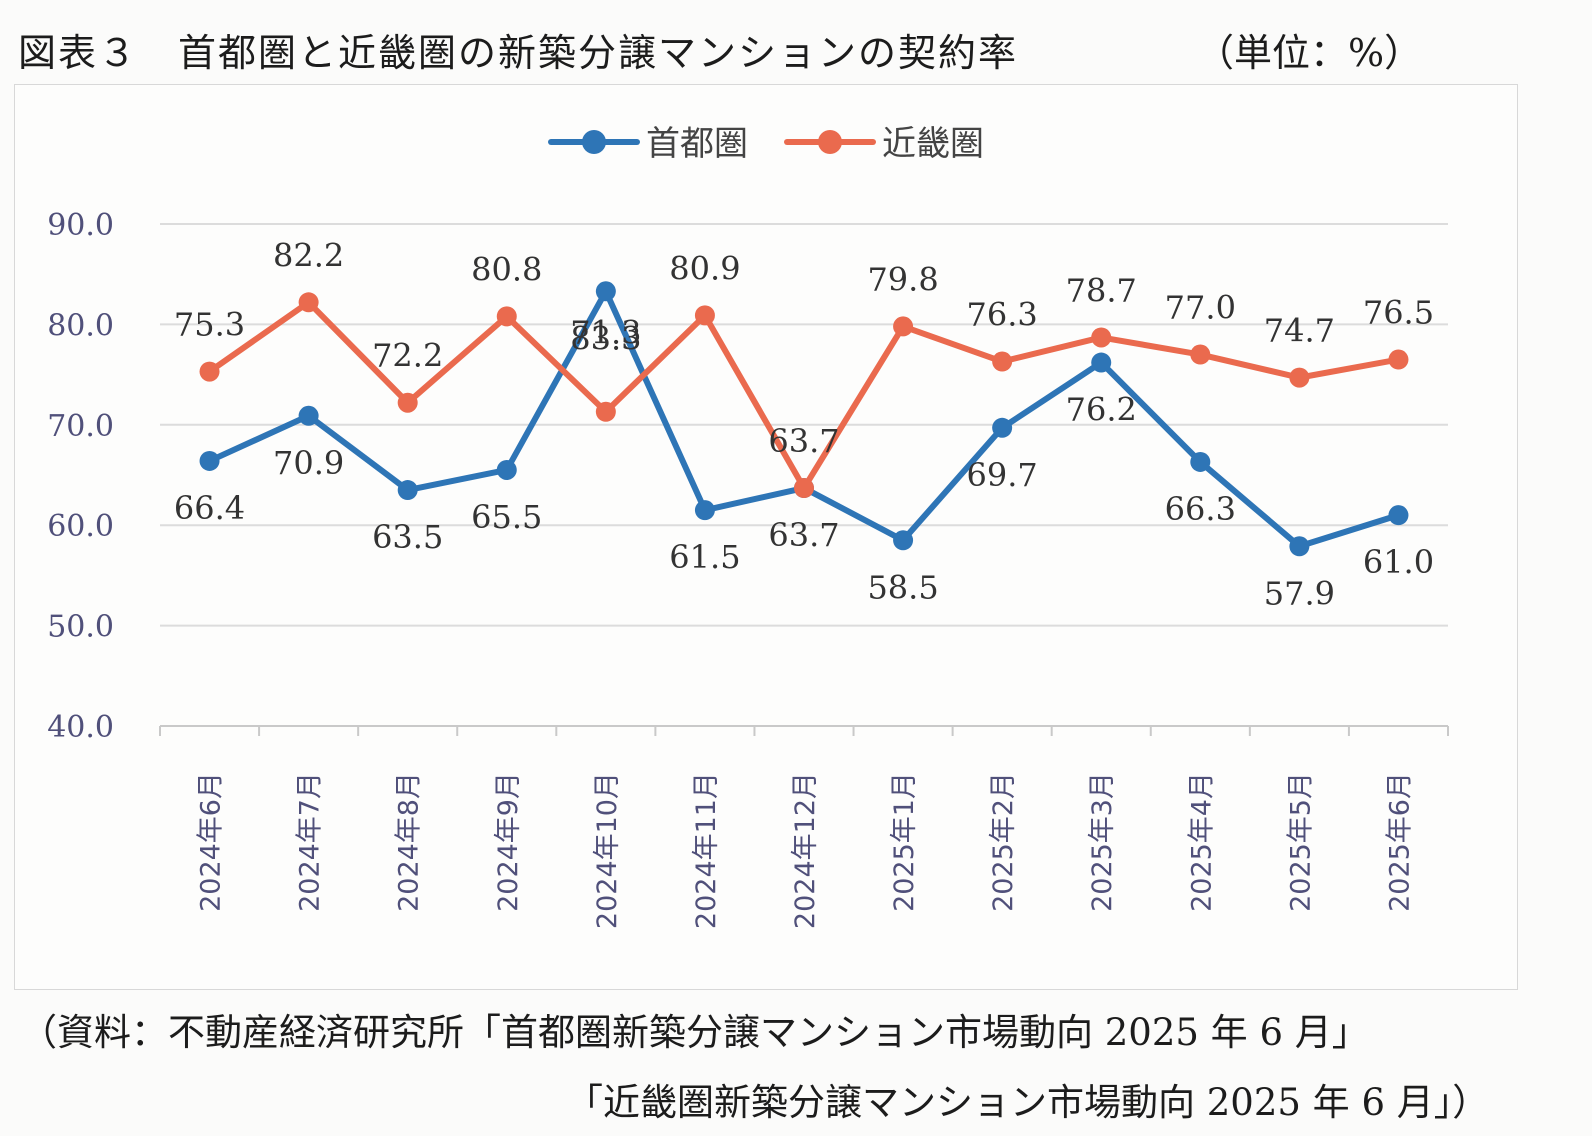 The height and width of the screenshot is (1136, 1592). I want to click on unit-label: （単位：%）, so click(1309, 53).